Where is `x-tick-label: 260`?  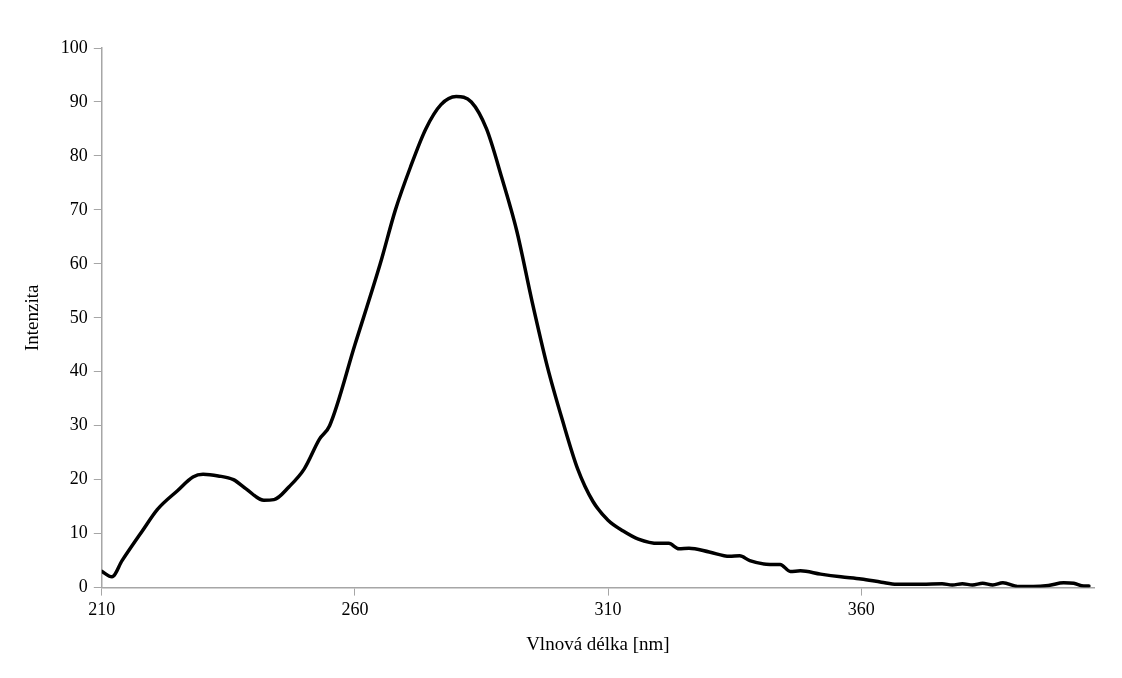 x-tick-label: 260 is located at coordinates (355, 609).